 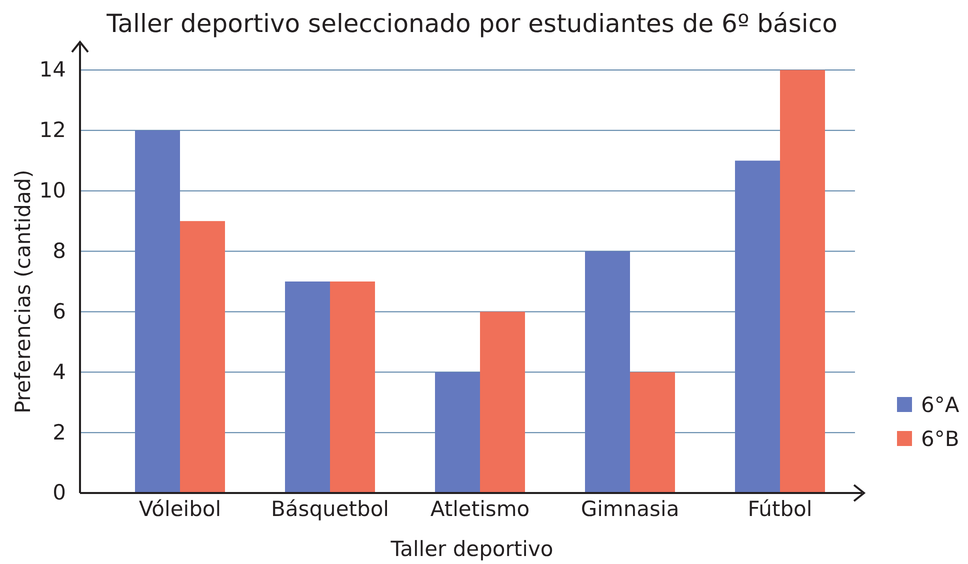 What do you see at coordinates (23, 292) in the screenshot?
I see `y-axis-title: Preferencias (cantidad)` at bounding box center [23, 292].